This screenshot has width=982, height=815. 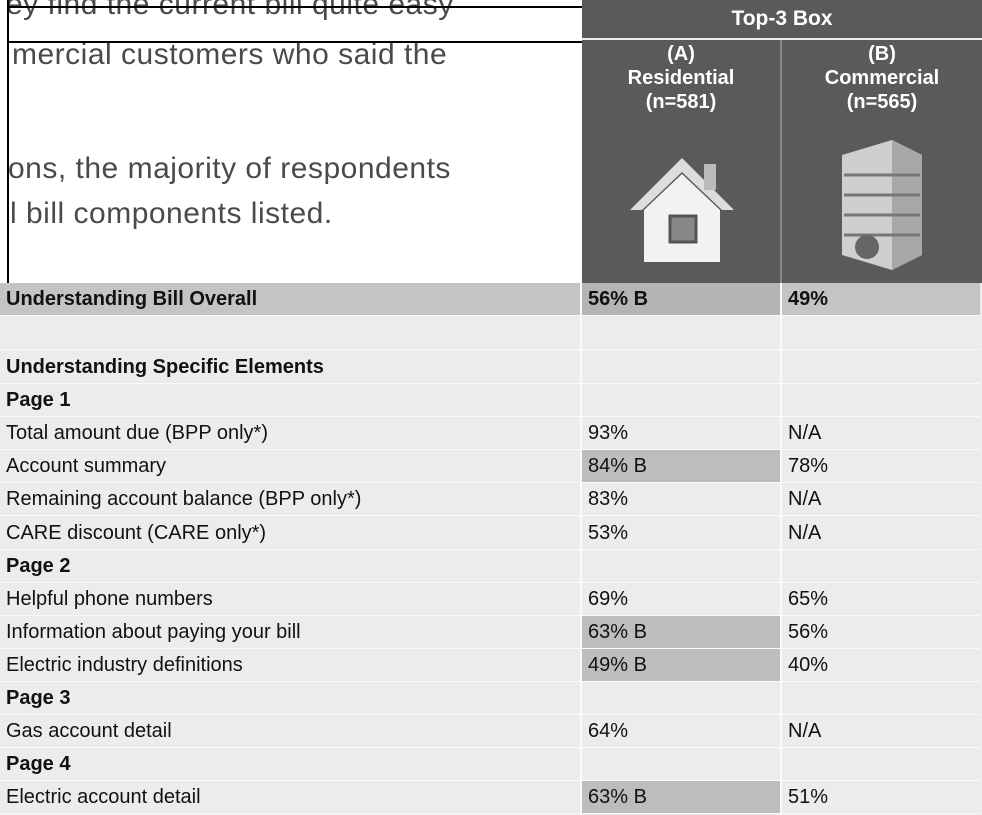 What do you see at coordinates (290, 765) in the screenshot?
I see `row-label: Page 4` at bounding box center [290, 765].